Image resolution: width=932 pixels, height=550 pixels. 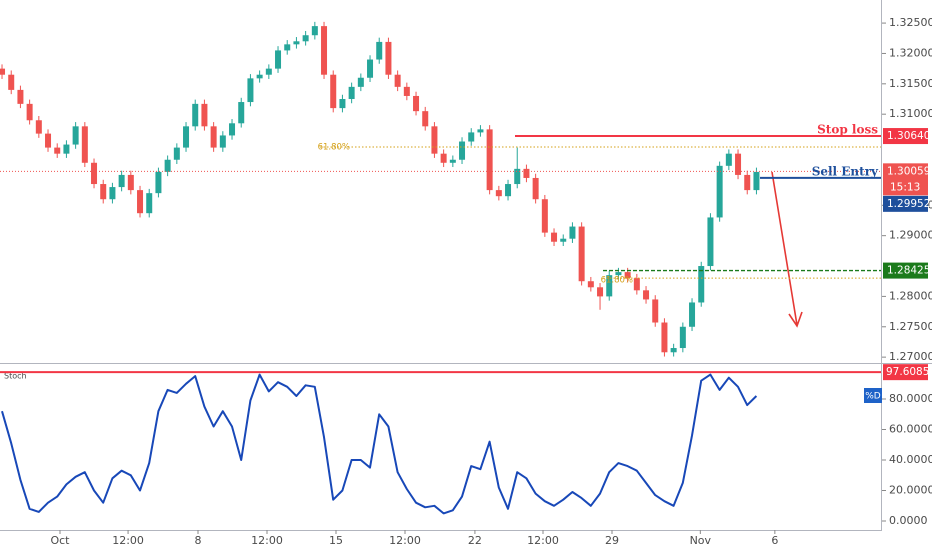 What do you see at coordinates (845, 171) in the screenshot?
I see `level-label: Sell Entry` at bounding box center [845, 171].